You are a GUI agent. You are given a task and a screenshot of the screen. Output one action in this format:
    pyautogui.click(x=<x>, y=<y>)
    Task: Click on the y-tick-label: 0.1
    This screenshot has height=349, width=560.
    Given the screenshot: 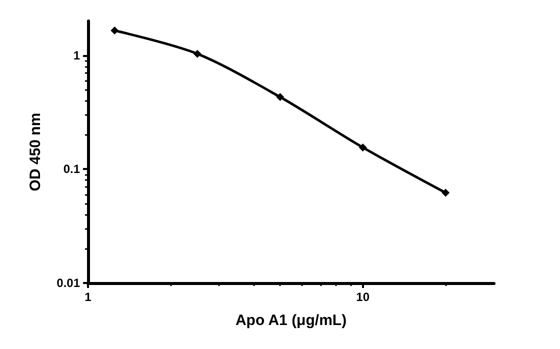 What is the action you would take?
    pyautogui.click(x=71, y=169)
    